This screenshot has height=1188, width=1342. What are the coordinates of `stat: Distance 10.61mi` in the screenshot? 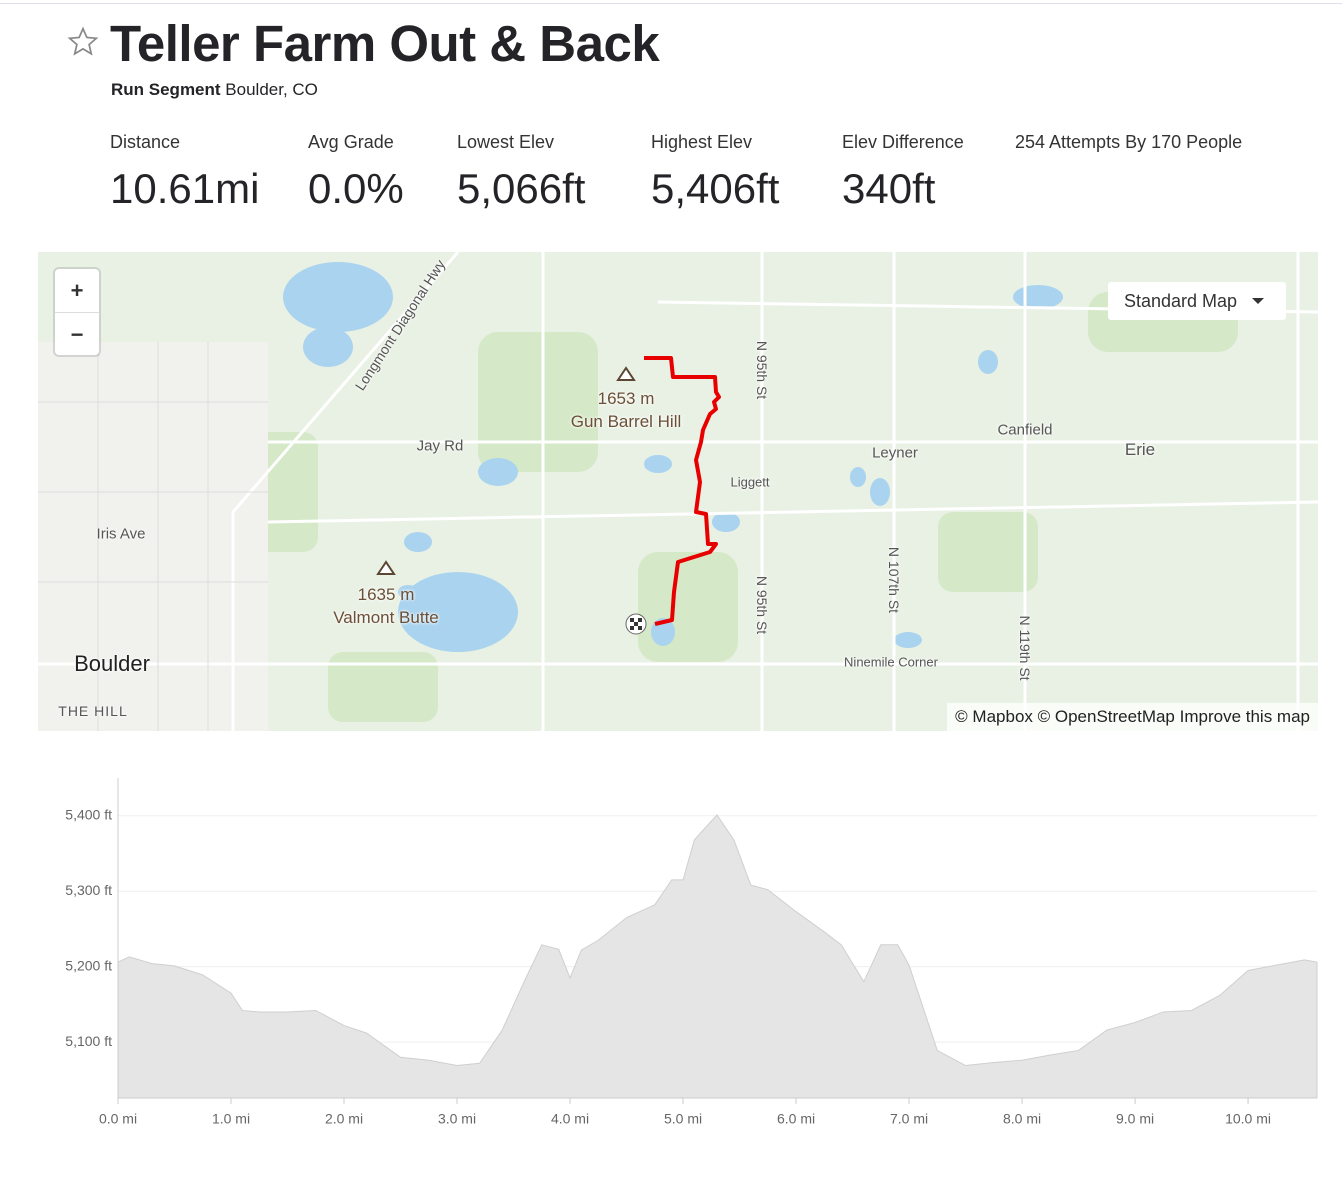 It's located at (184, 172).